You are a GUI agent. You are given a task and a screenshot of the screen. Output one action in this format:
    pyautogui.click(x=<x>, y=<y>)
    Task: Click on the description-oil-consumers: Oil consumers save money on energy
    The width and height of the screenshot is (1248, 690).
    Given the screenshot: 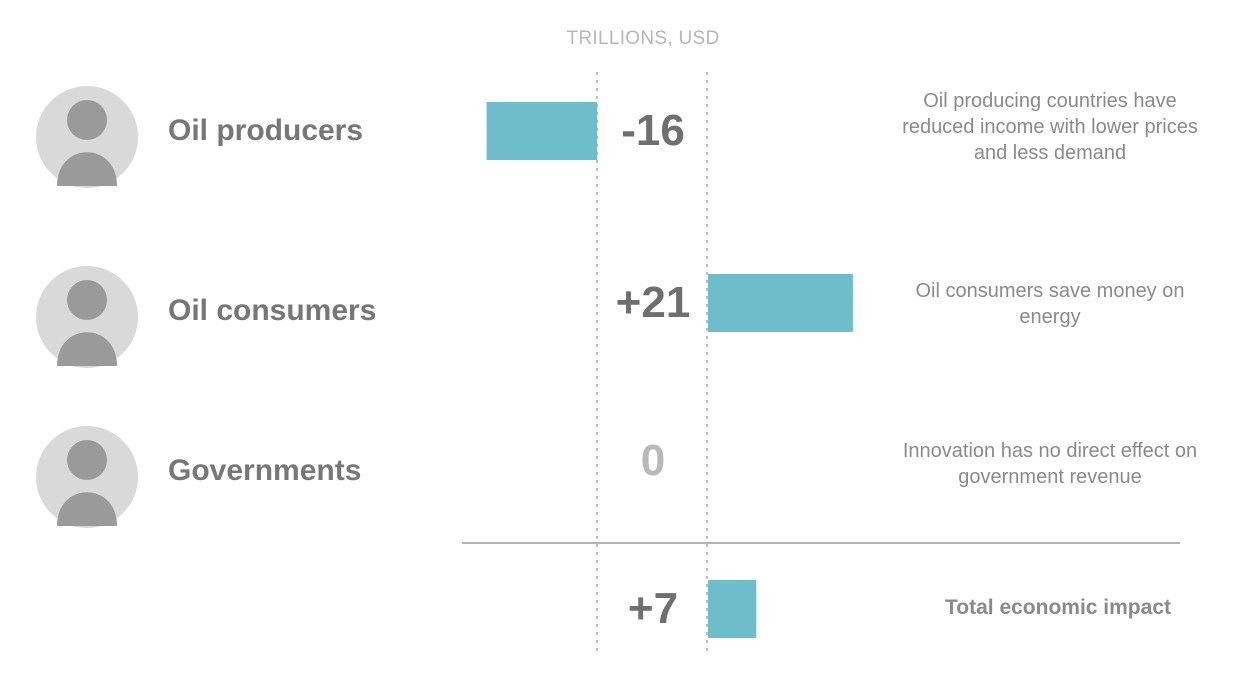 What is the action you would take?
    pyautogui.click(x=1050, y=304)
    